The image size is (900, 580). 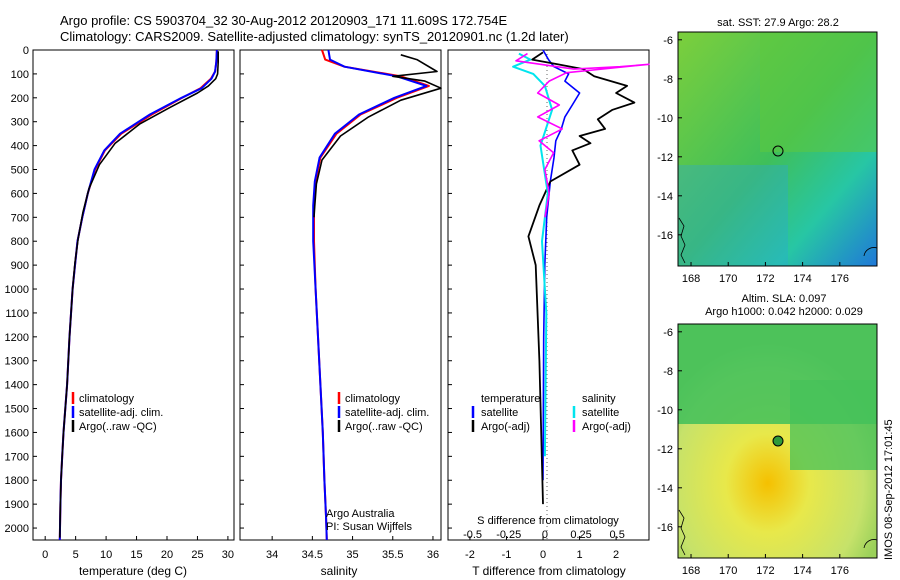 What do you see at coordinates (833, 425) in the screenshot?
I see `sla-field-east-patch` at bounding box center [833, 425].